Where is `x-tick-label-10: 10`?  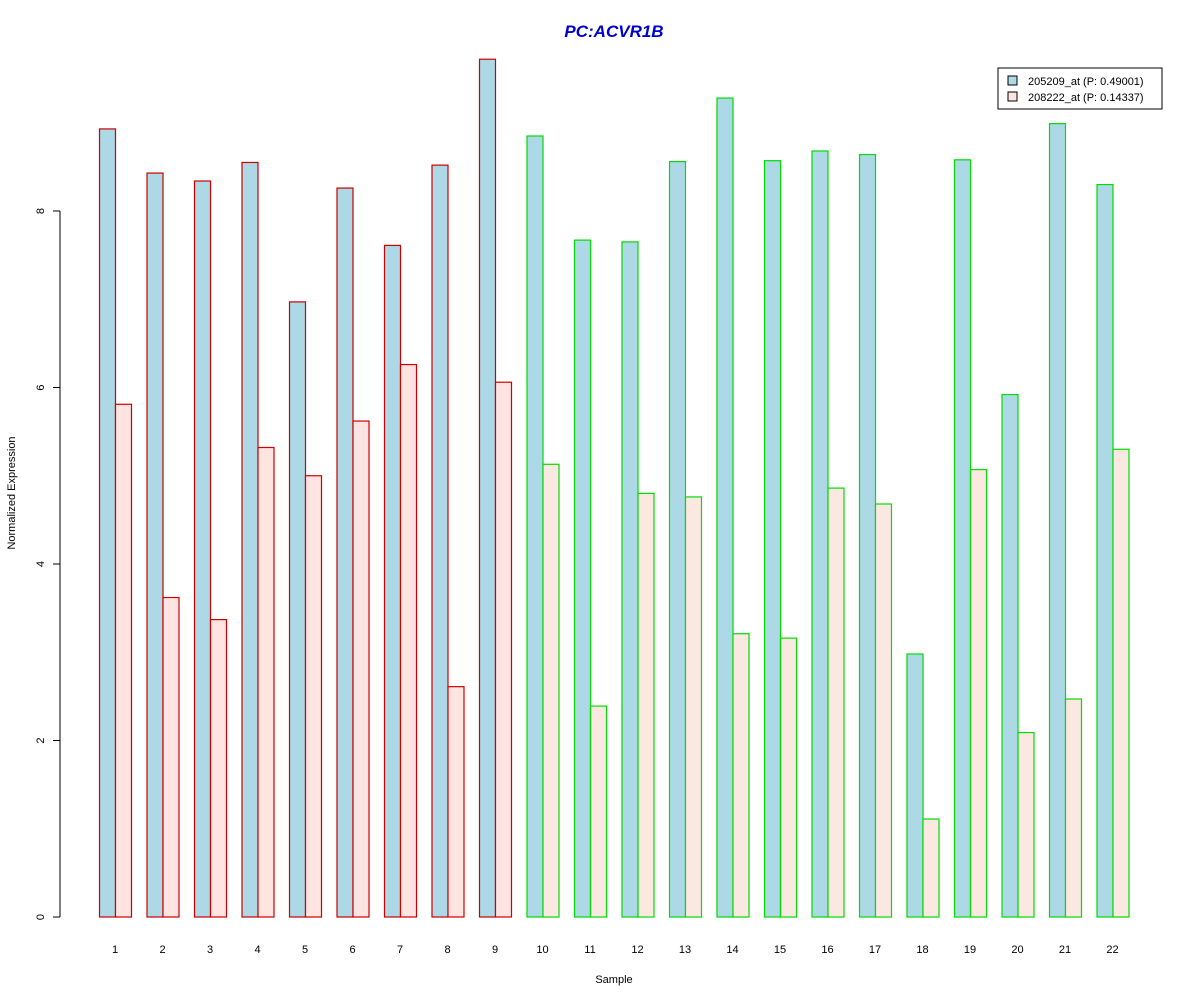
x-tick-label-10: 10 is located at coordinates (542, 950).